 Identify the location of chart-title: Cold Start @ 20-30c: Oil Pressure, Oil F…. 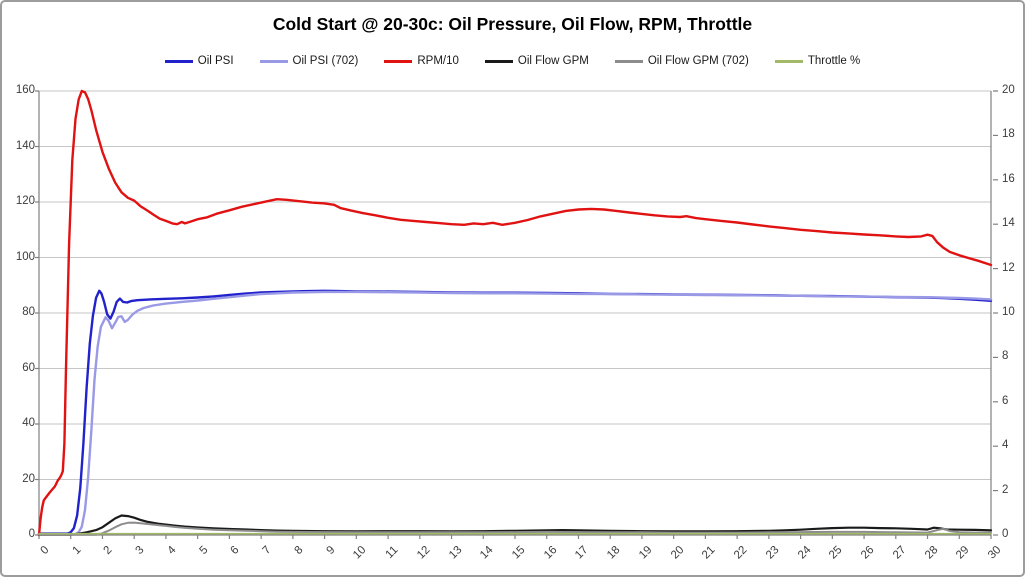
(512, 24).